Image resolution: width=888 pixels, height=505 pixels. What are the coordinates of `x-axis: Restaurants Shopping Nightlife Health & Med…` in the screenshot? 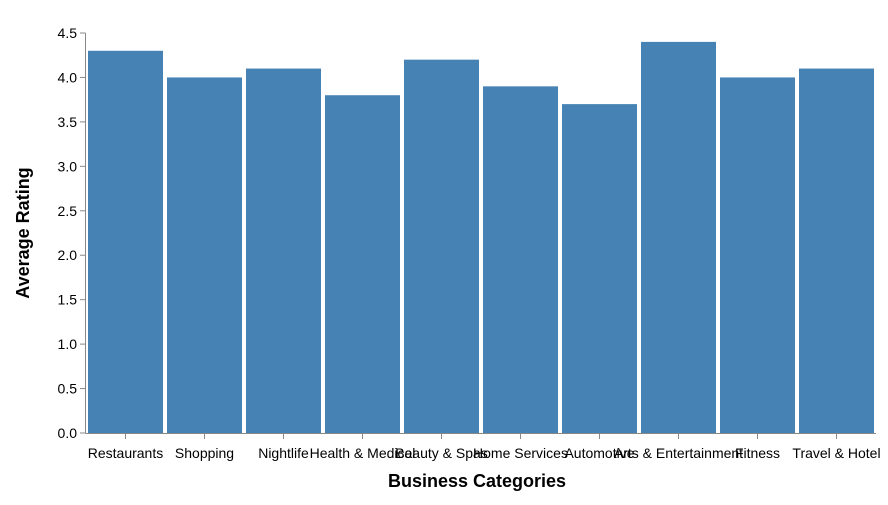 It's located at (483, 447).